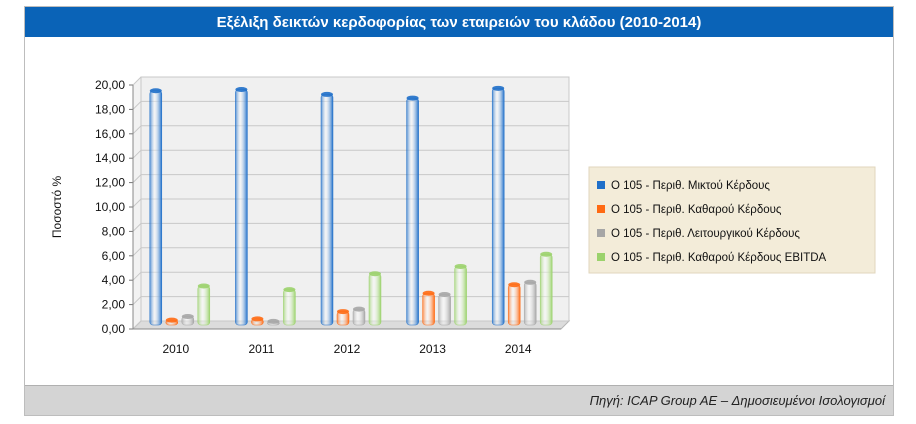 This screenshot has height=424, width=916. I want to click on y-tick-label: 16,00, so click(110, 134).